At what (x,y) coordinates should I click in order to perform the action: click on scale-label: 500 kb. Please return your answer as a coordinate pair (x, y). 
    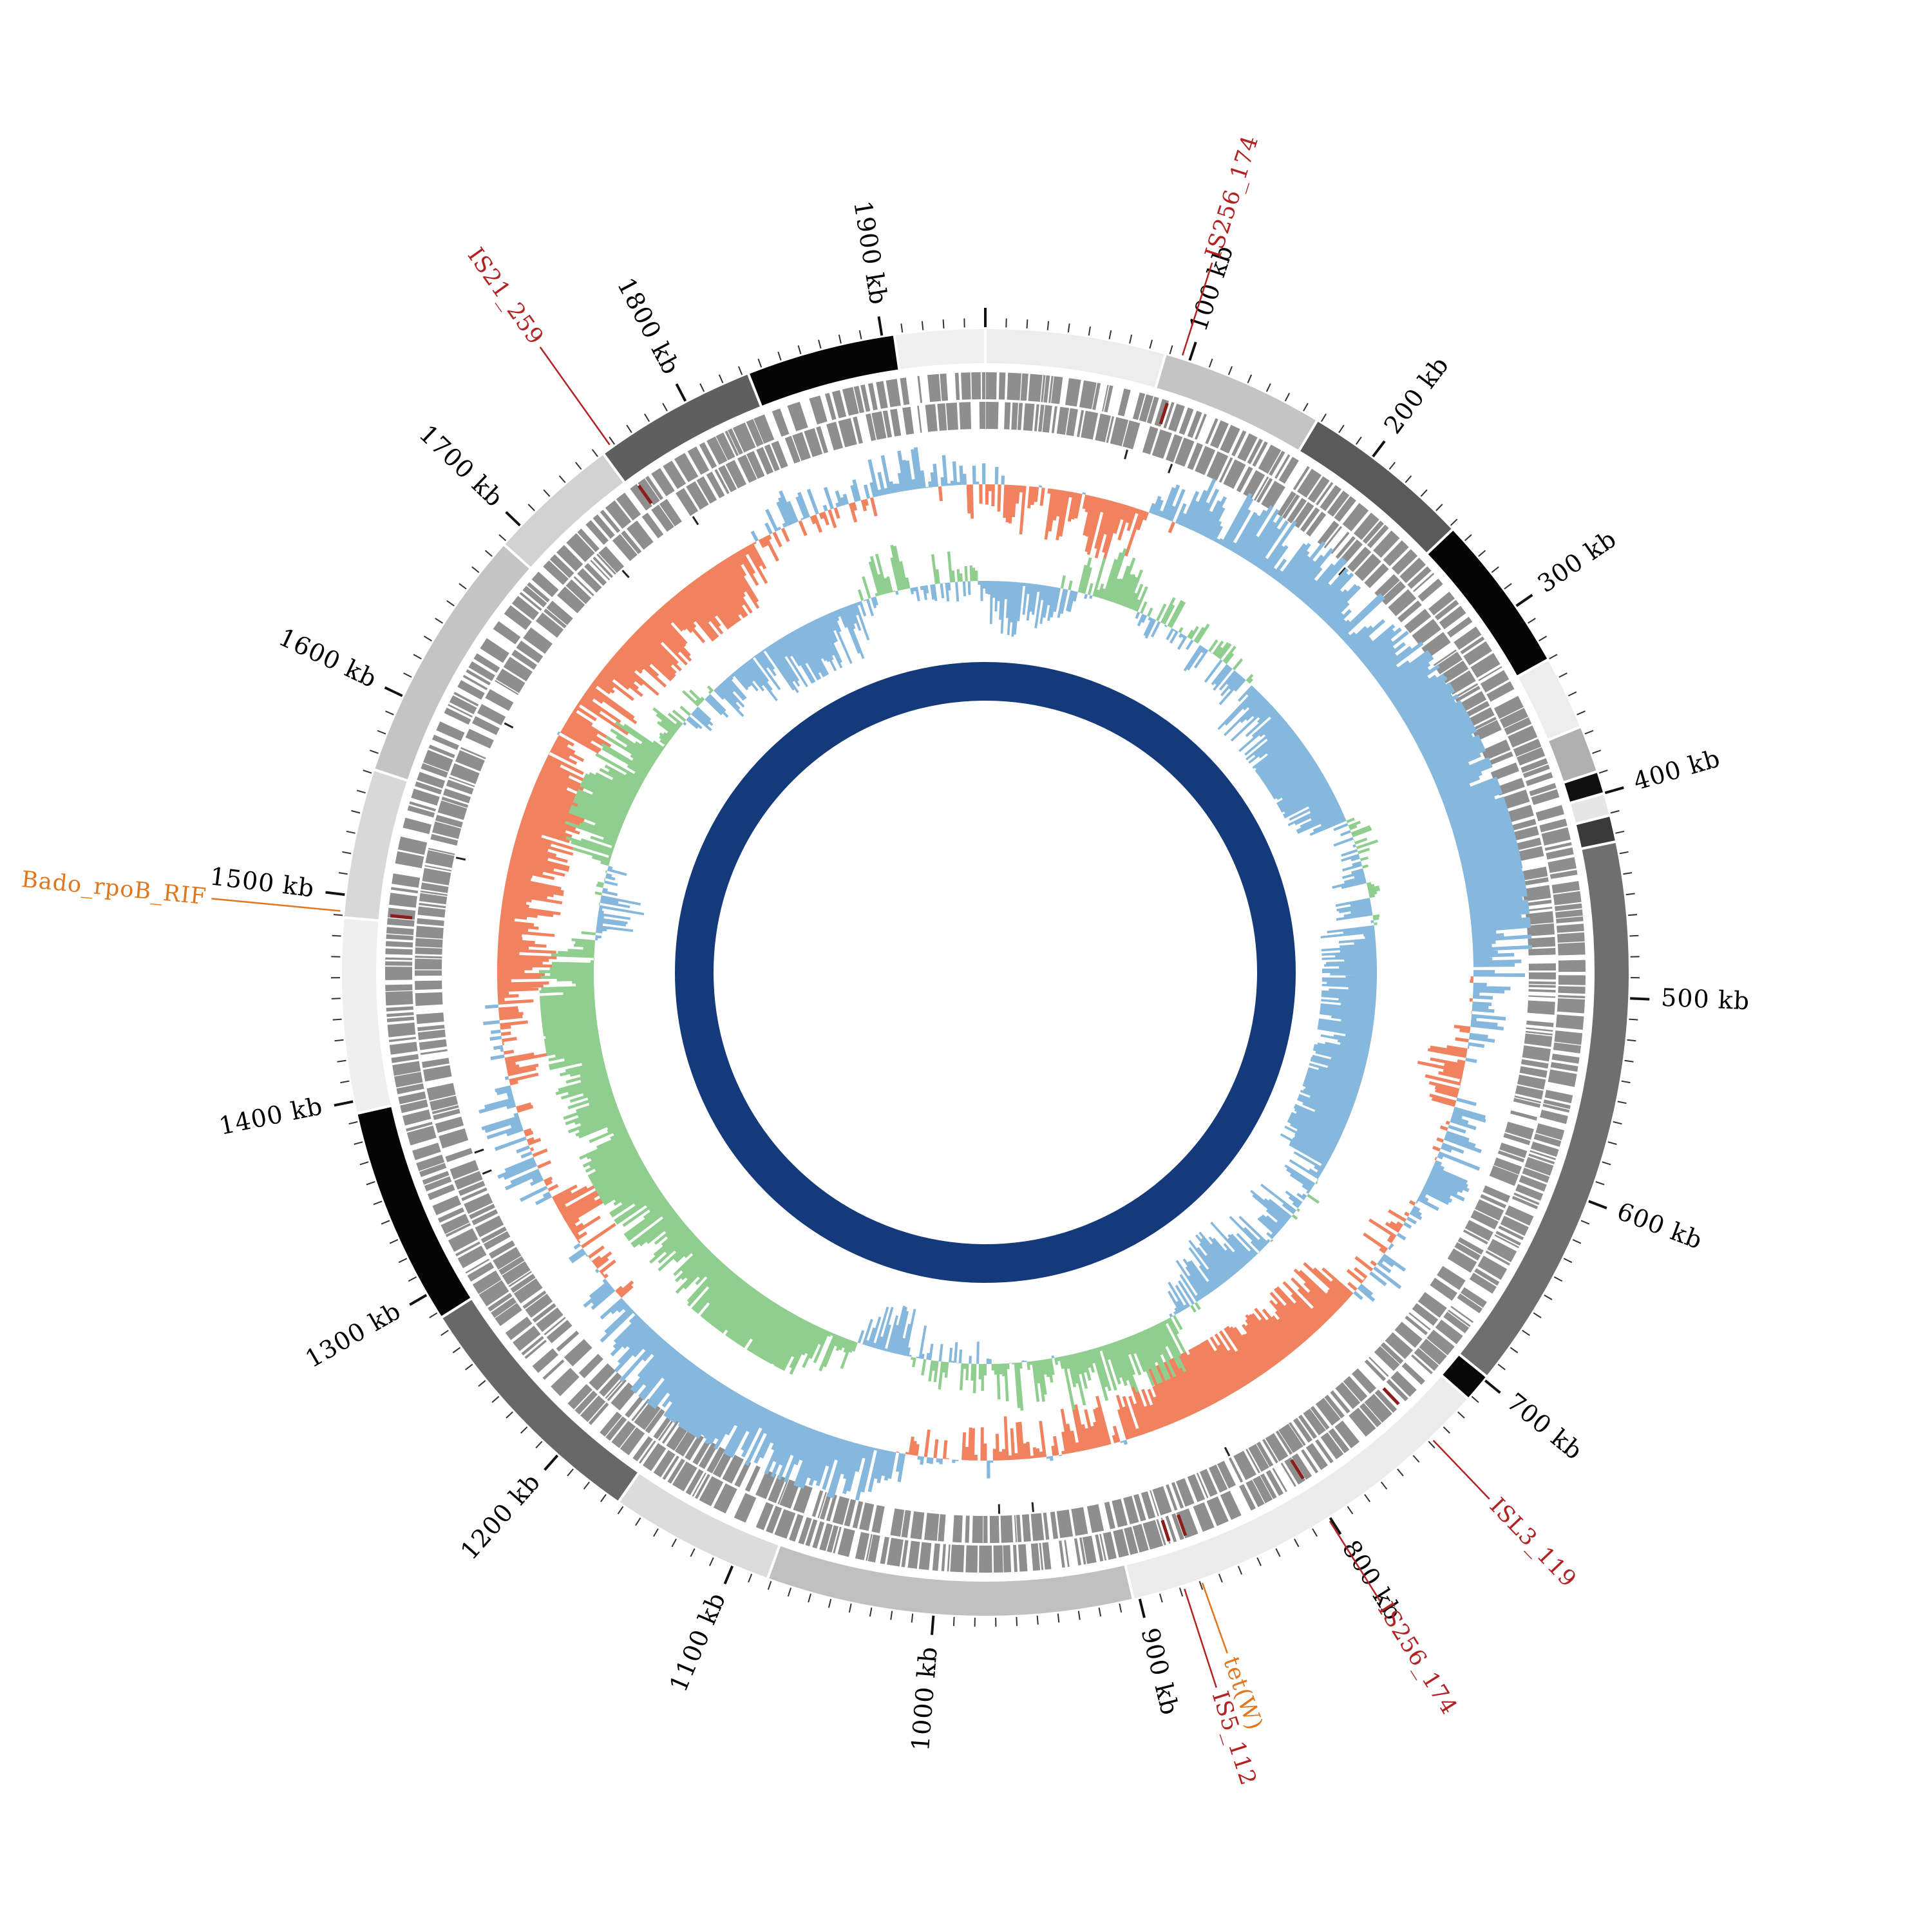
    Looking at the image, I should click on (1705, 1000).